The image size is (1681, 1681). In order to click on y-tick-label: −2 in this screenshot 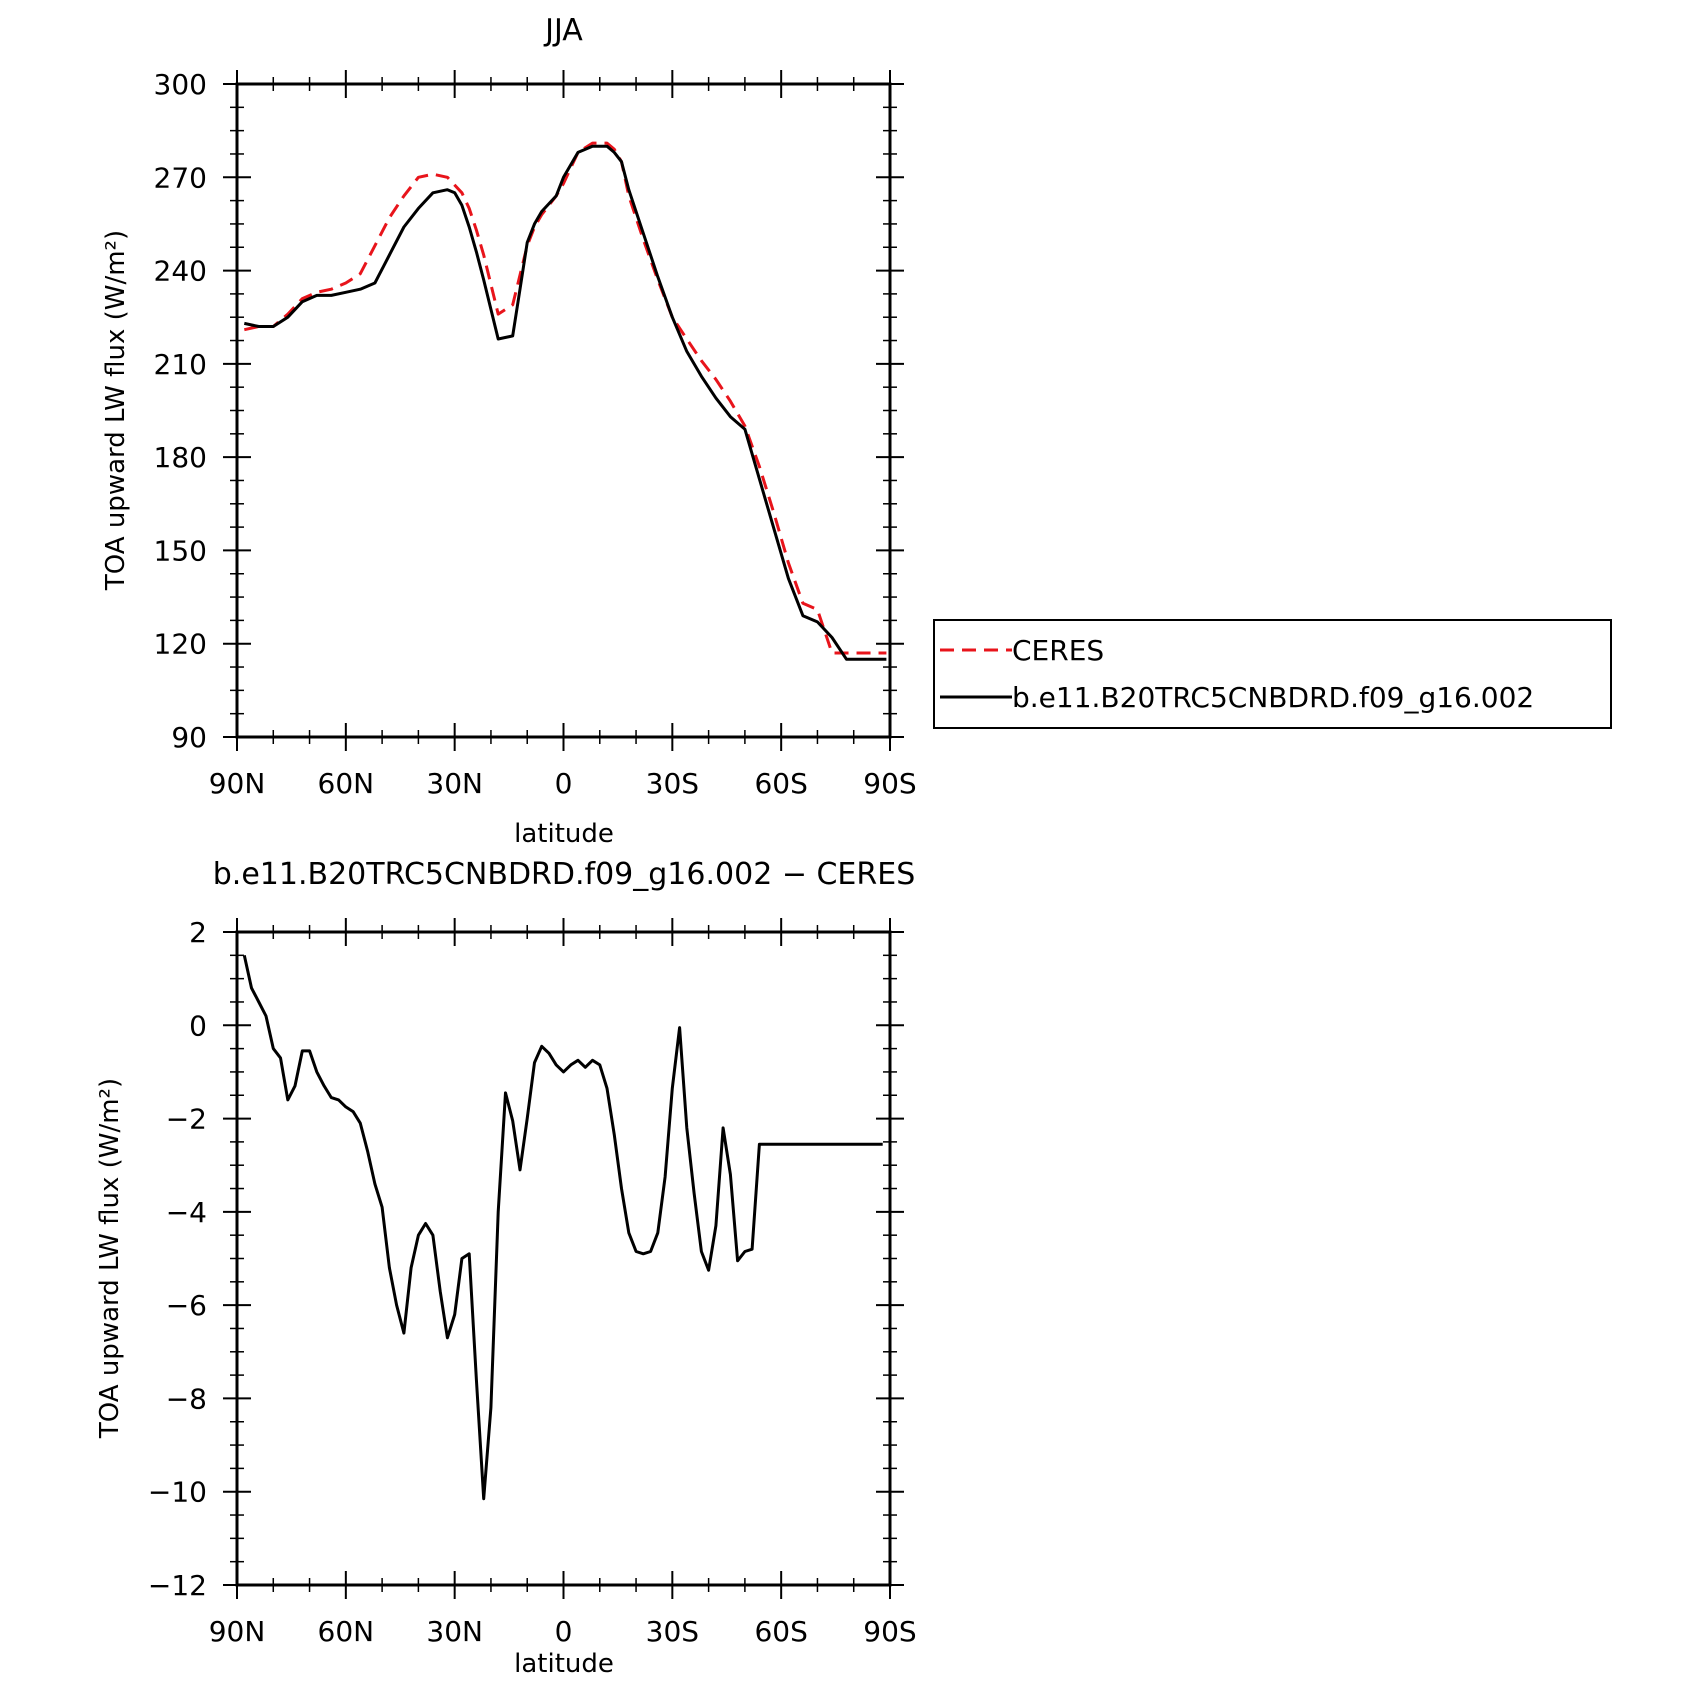, I will do `click(186, 1119)`.